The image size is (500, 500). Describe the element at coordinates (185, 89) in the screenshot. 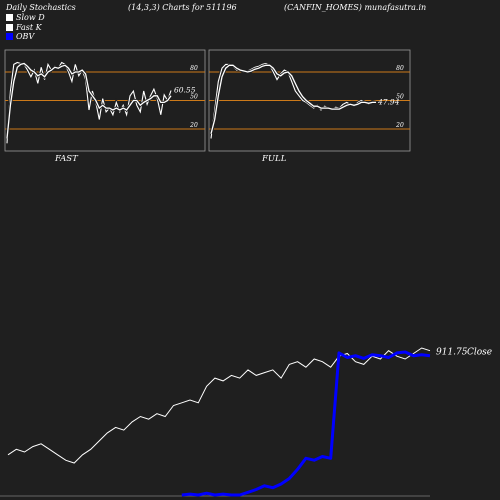

I see `fast-last-value-label: 60.55` at that location.